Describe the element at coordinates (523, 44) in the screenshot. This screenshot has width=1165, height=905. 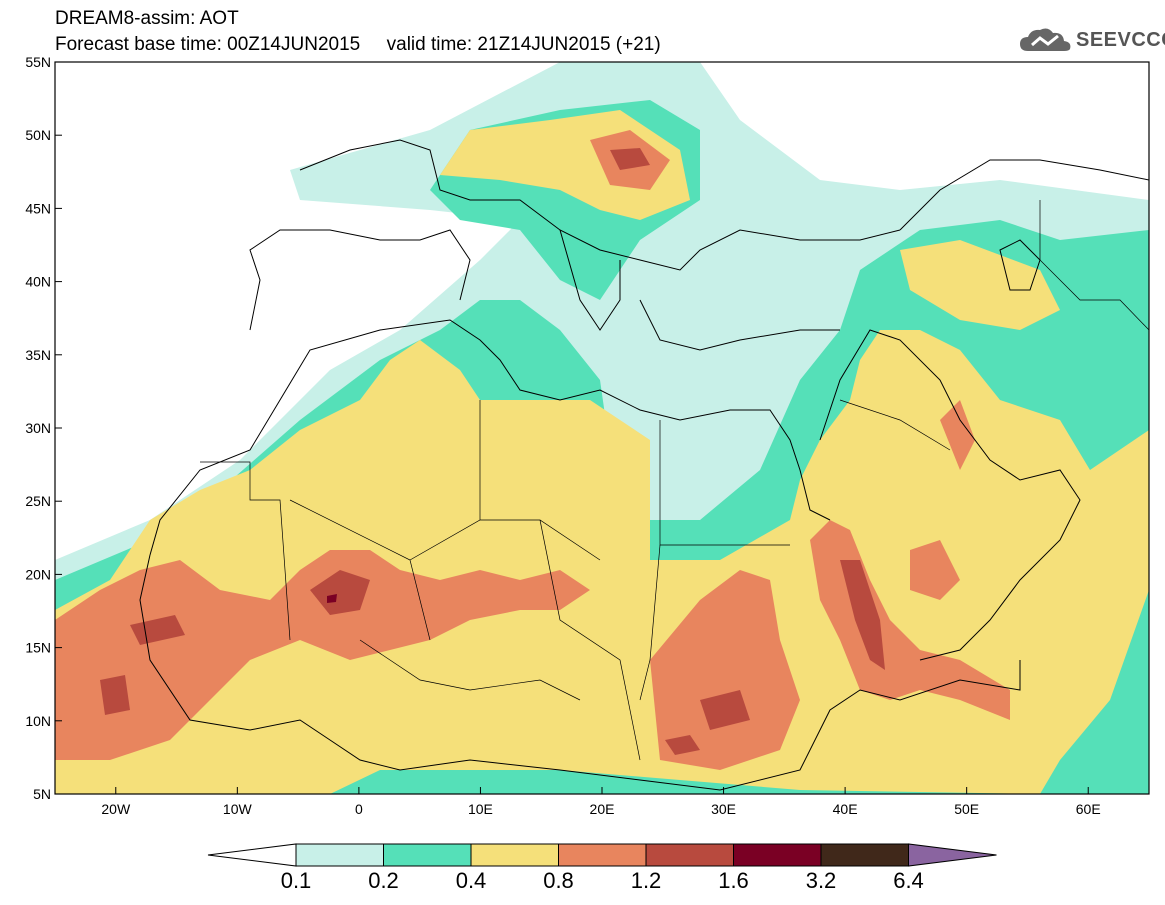
I see `valid-time-label: valid time: 21Z14JUN2015 (+21)` at that location.